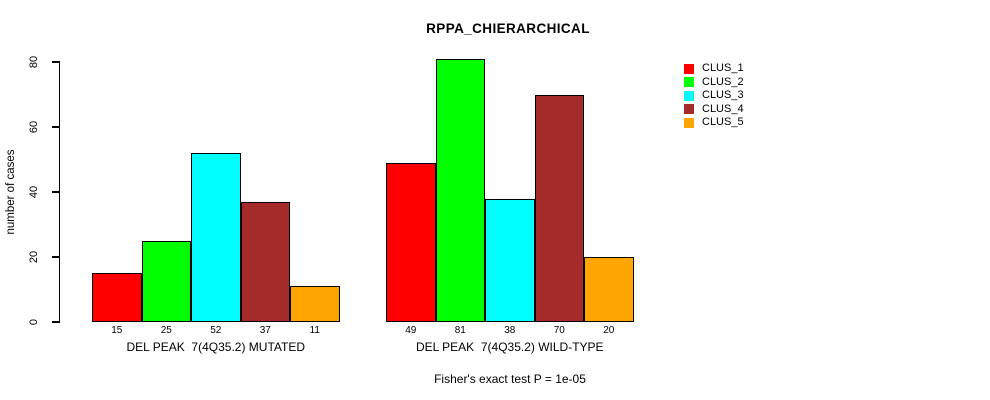 This screenshot has height=400, width=990. I want to click on bar-value-label-clus_2-group2: 81, so click(460, 330).